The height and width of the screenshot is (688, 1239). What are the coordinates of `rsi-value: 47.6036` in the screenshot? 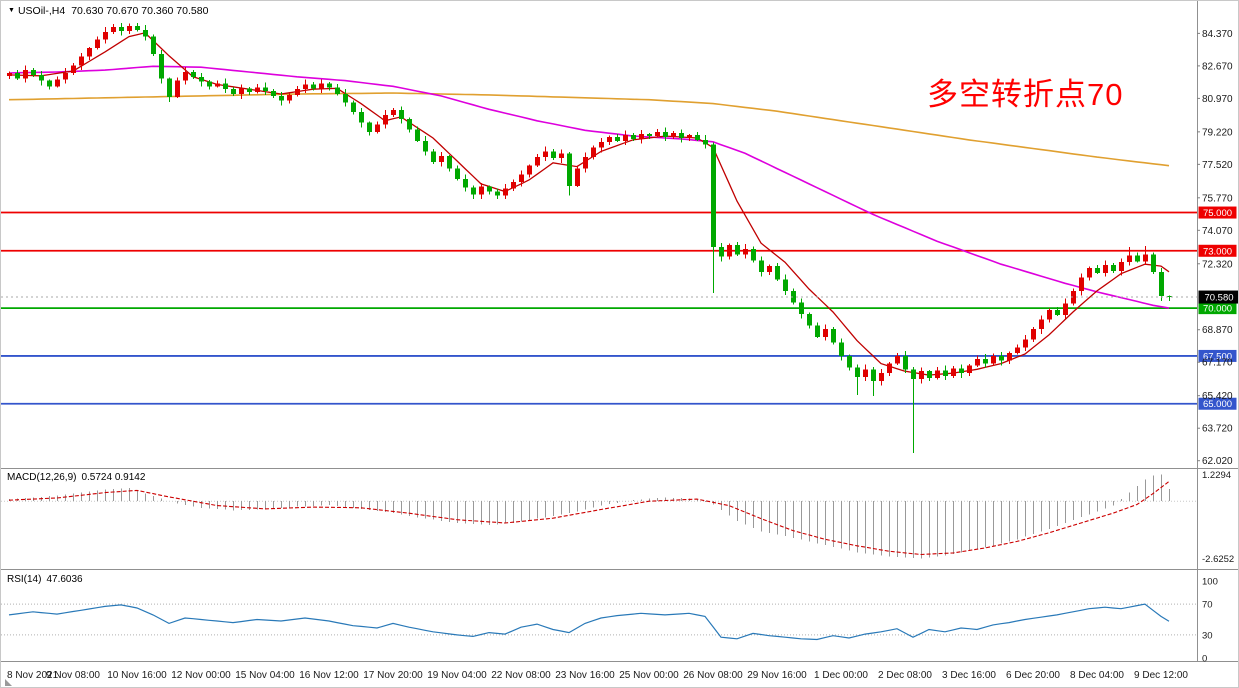 It's located at (64, 579).